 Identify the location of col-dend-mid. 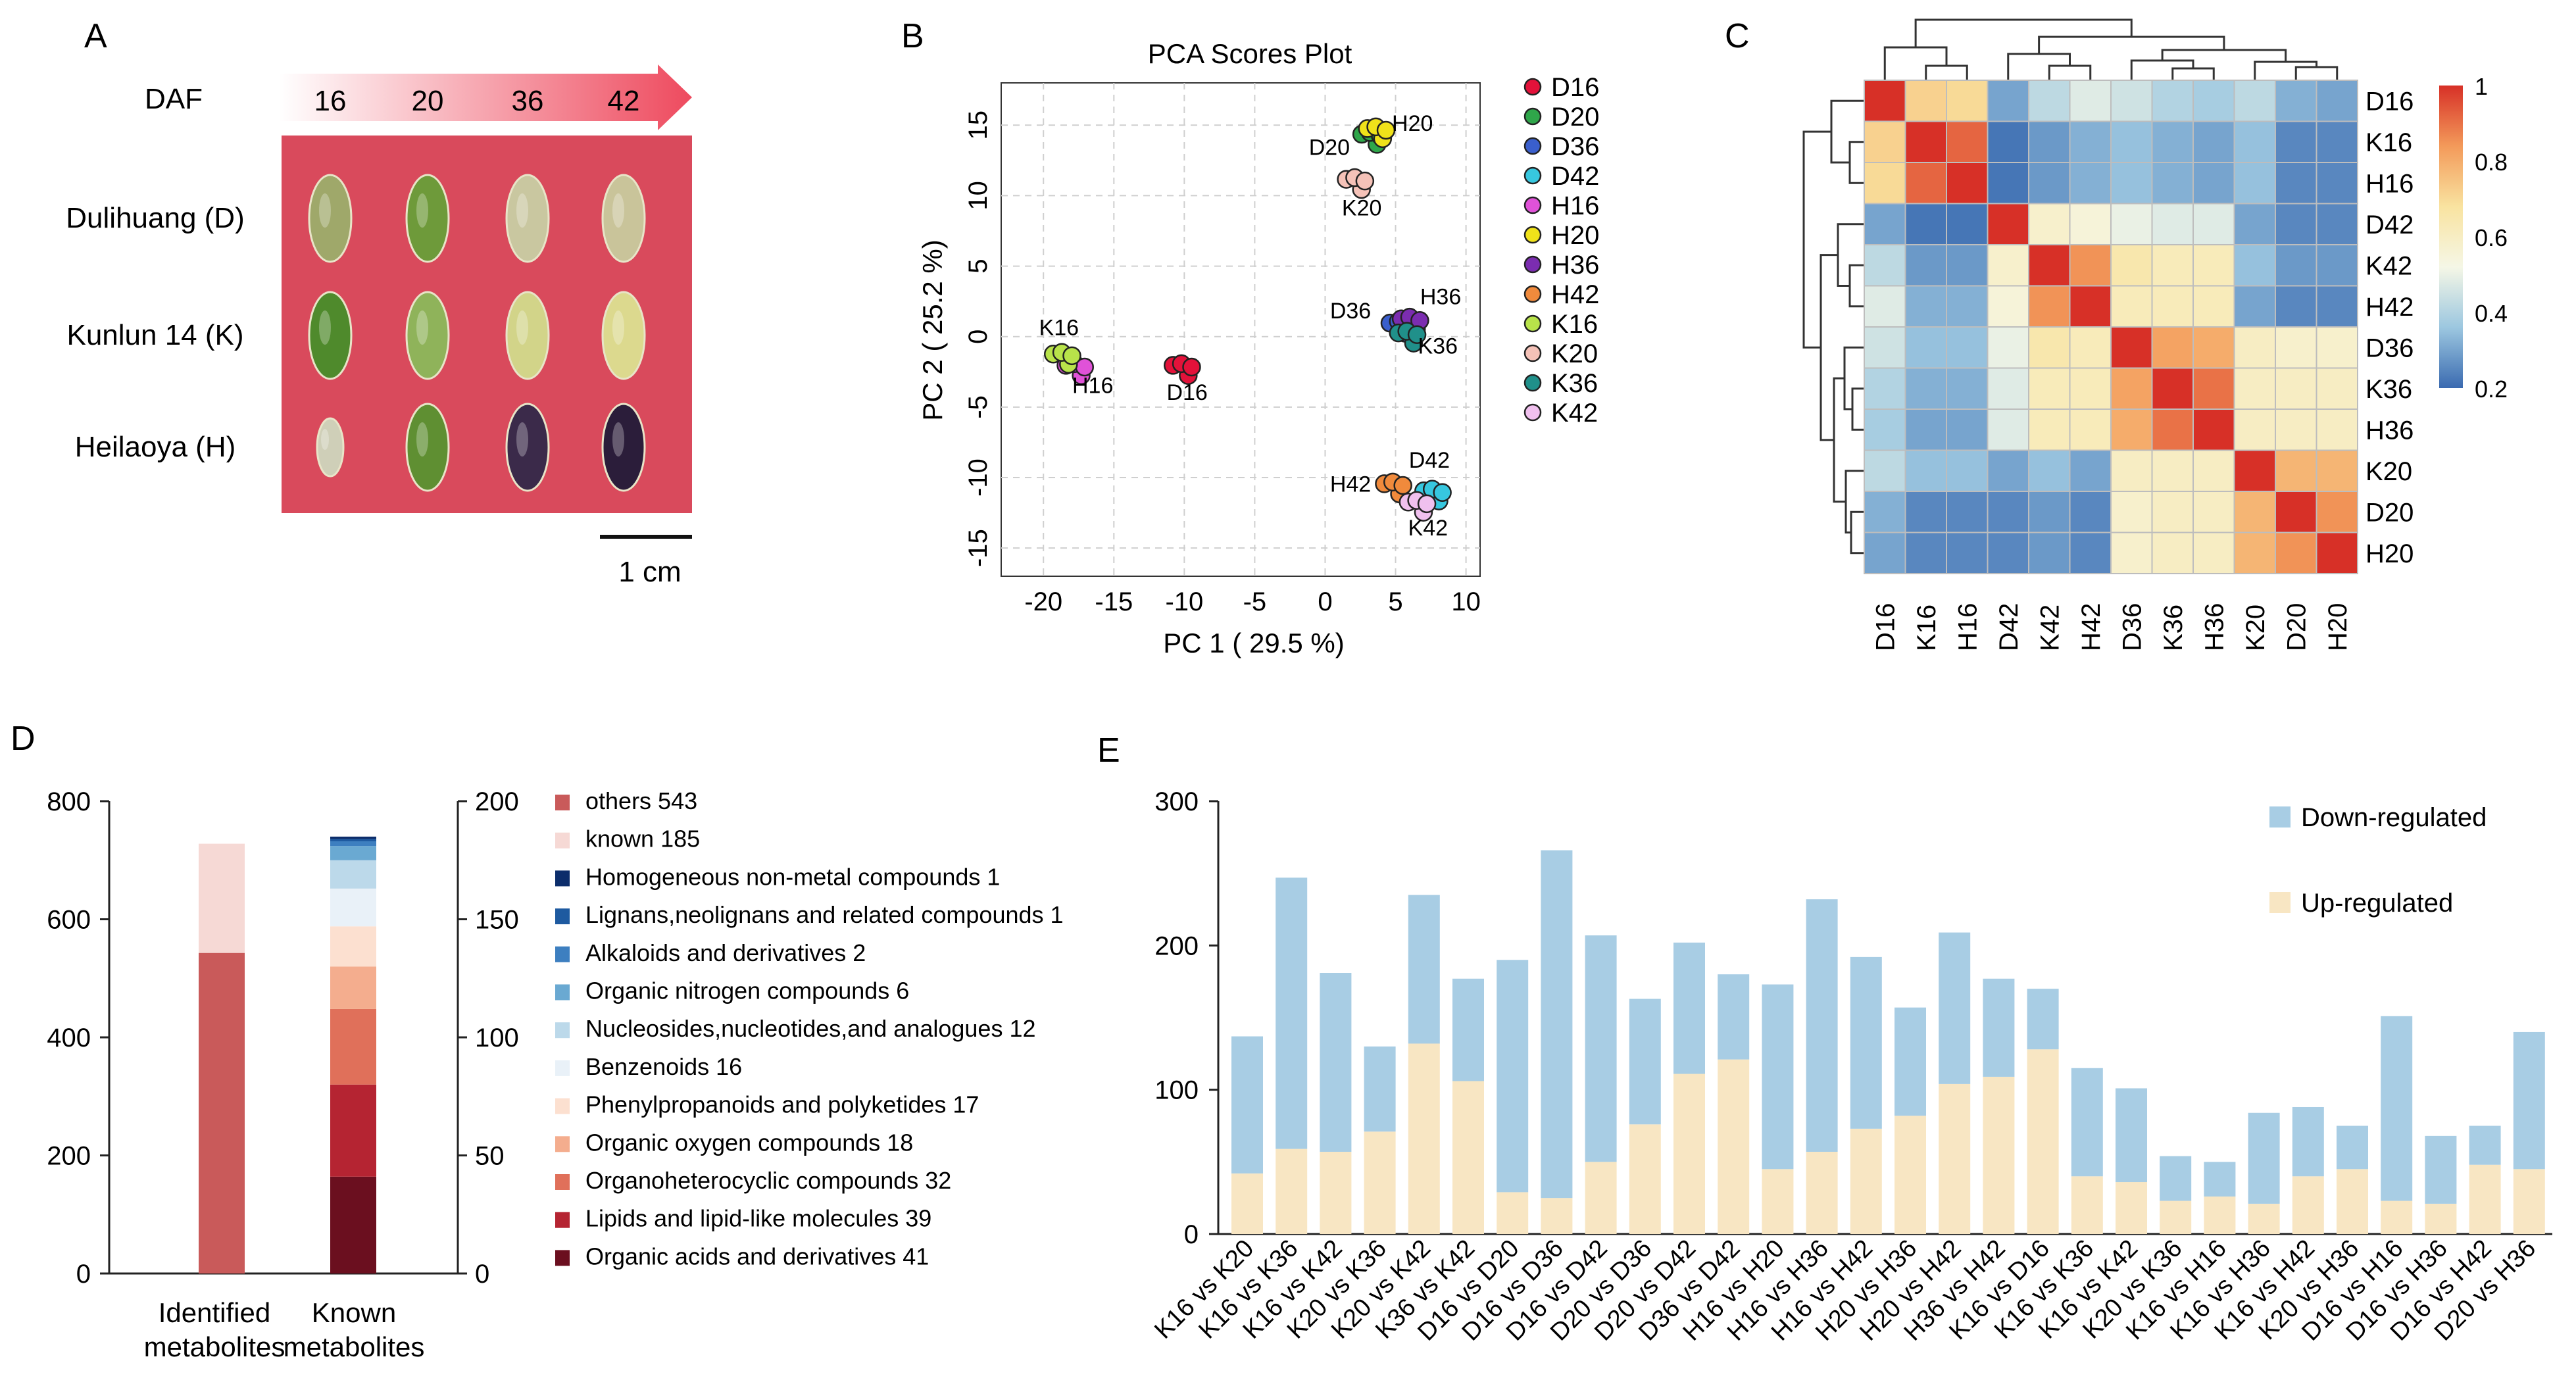
(2131, 45).